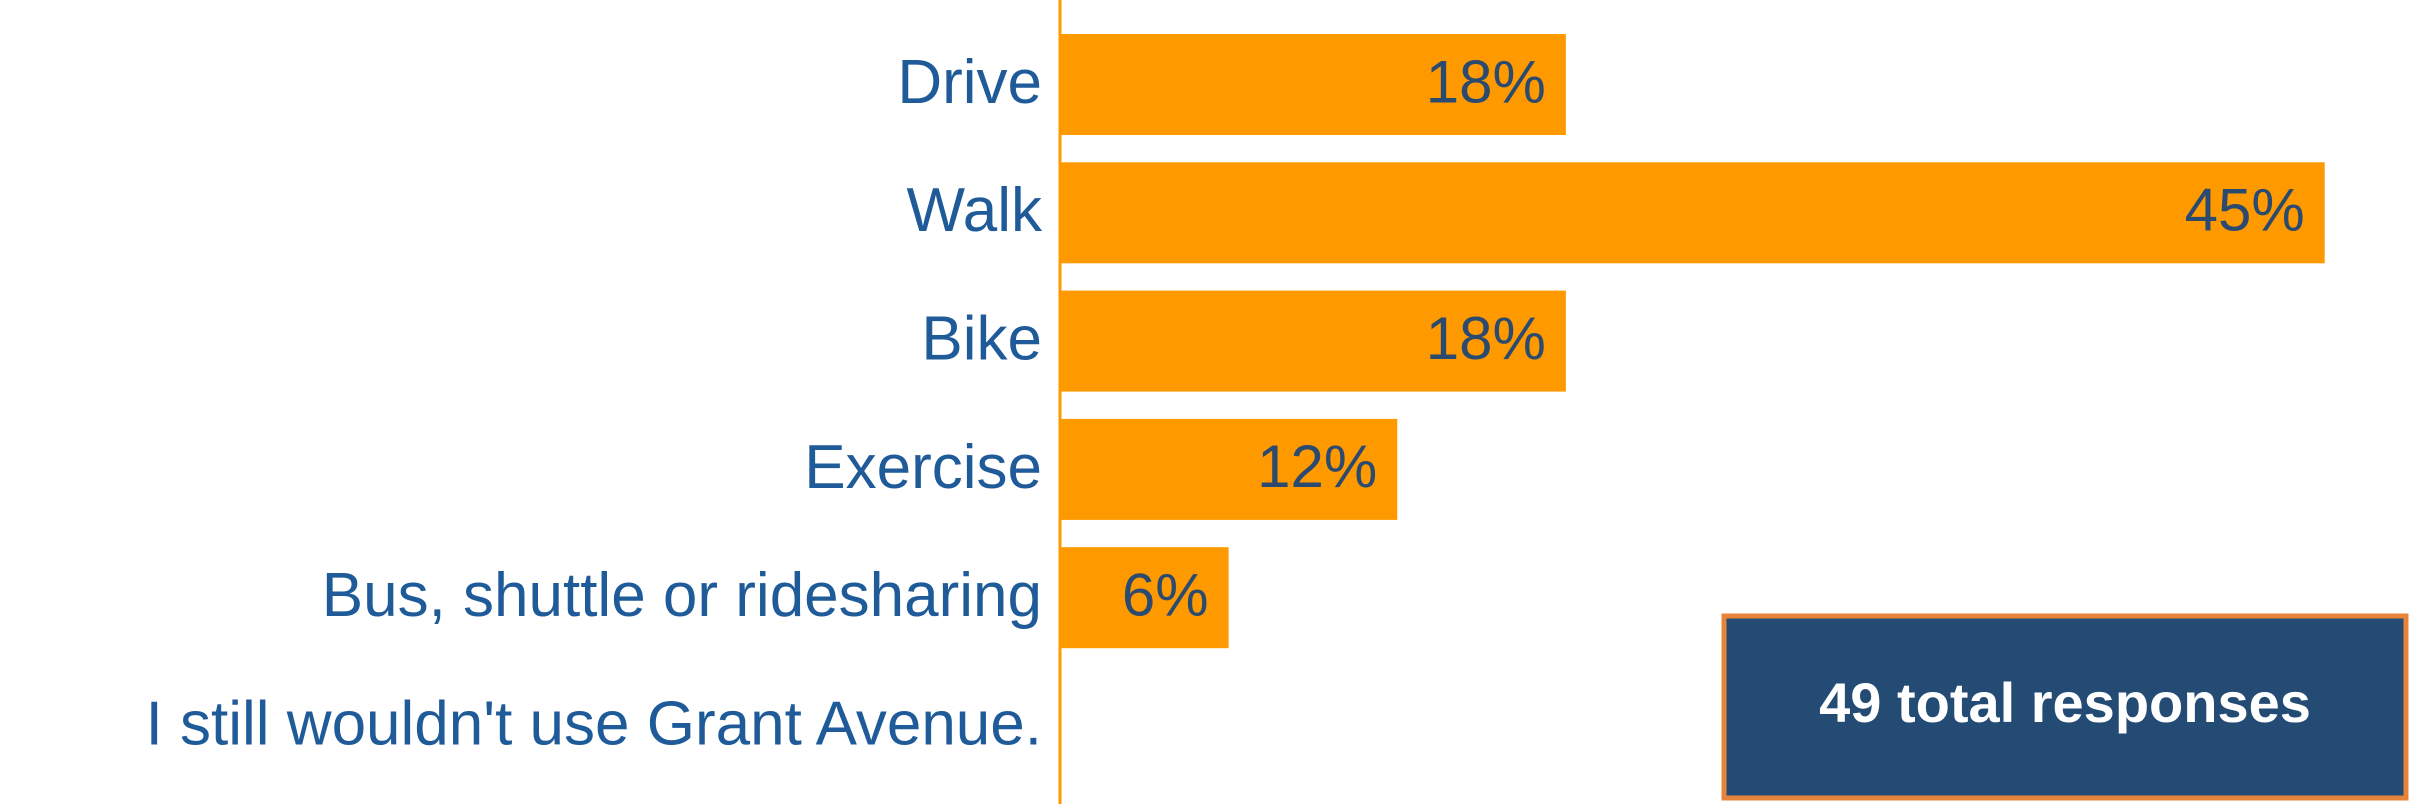 This screenshot has height=804, width=2409. Describe the element at coordinates (969, 82) in the screenshot. I see `category-label: Drive` at that location.